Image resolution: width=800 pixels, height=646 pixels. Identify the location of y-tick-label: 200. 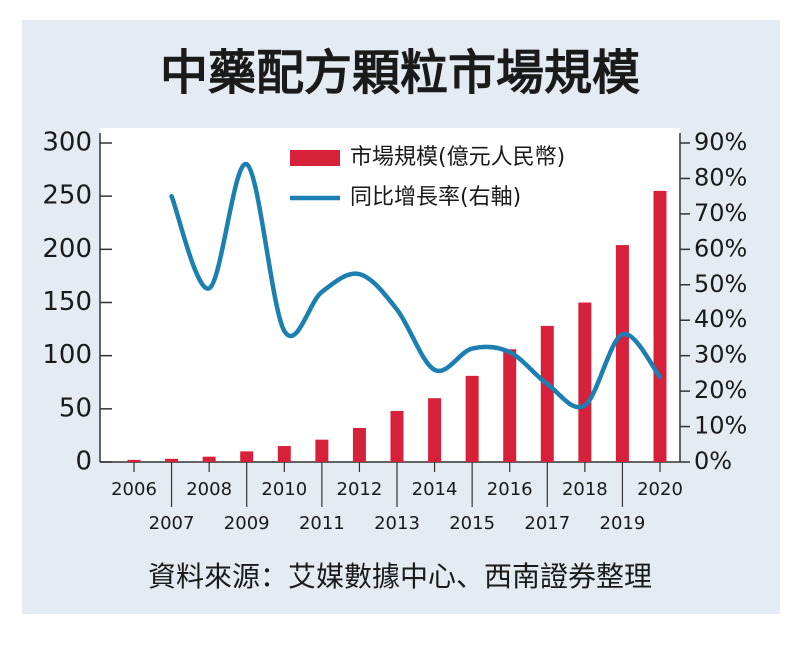
(67, 249).